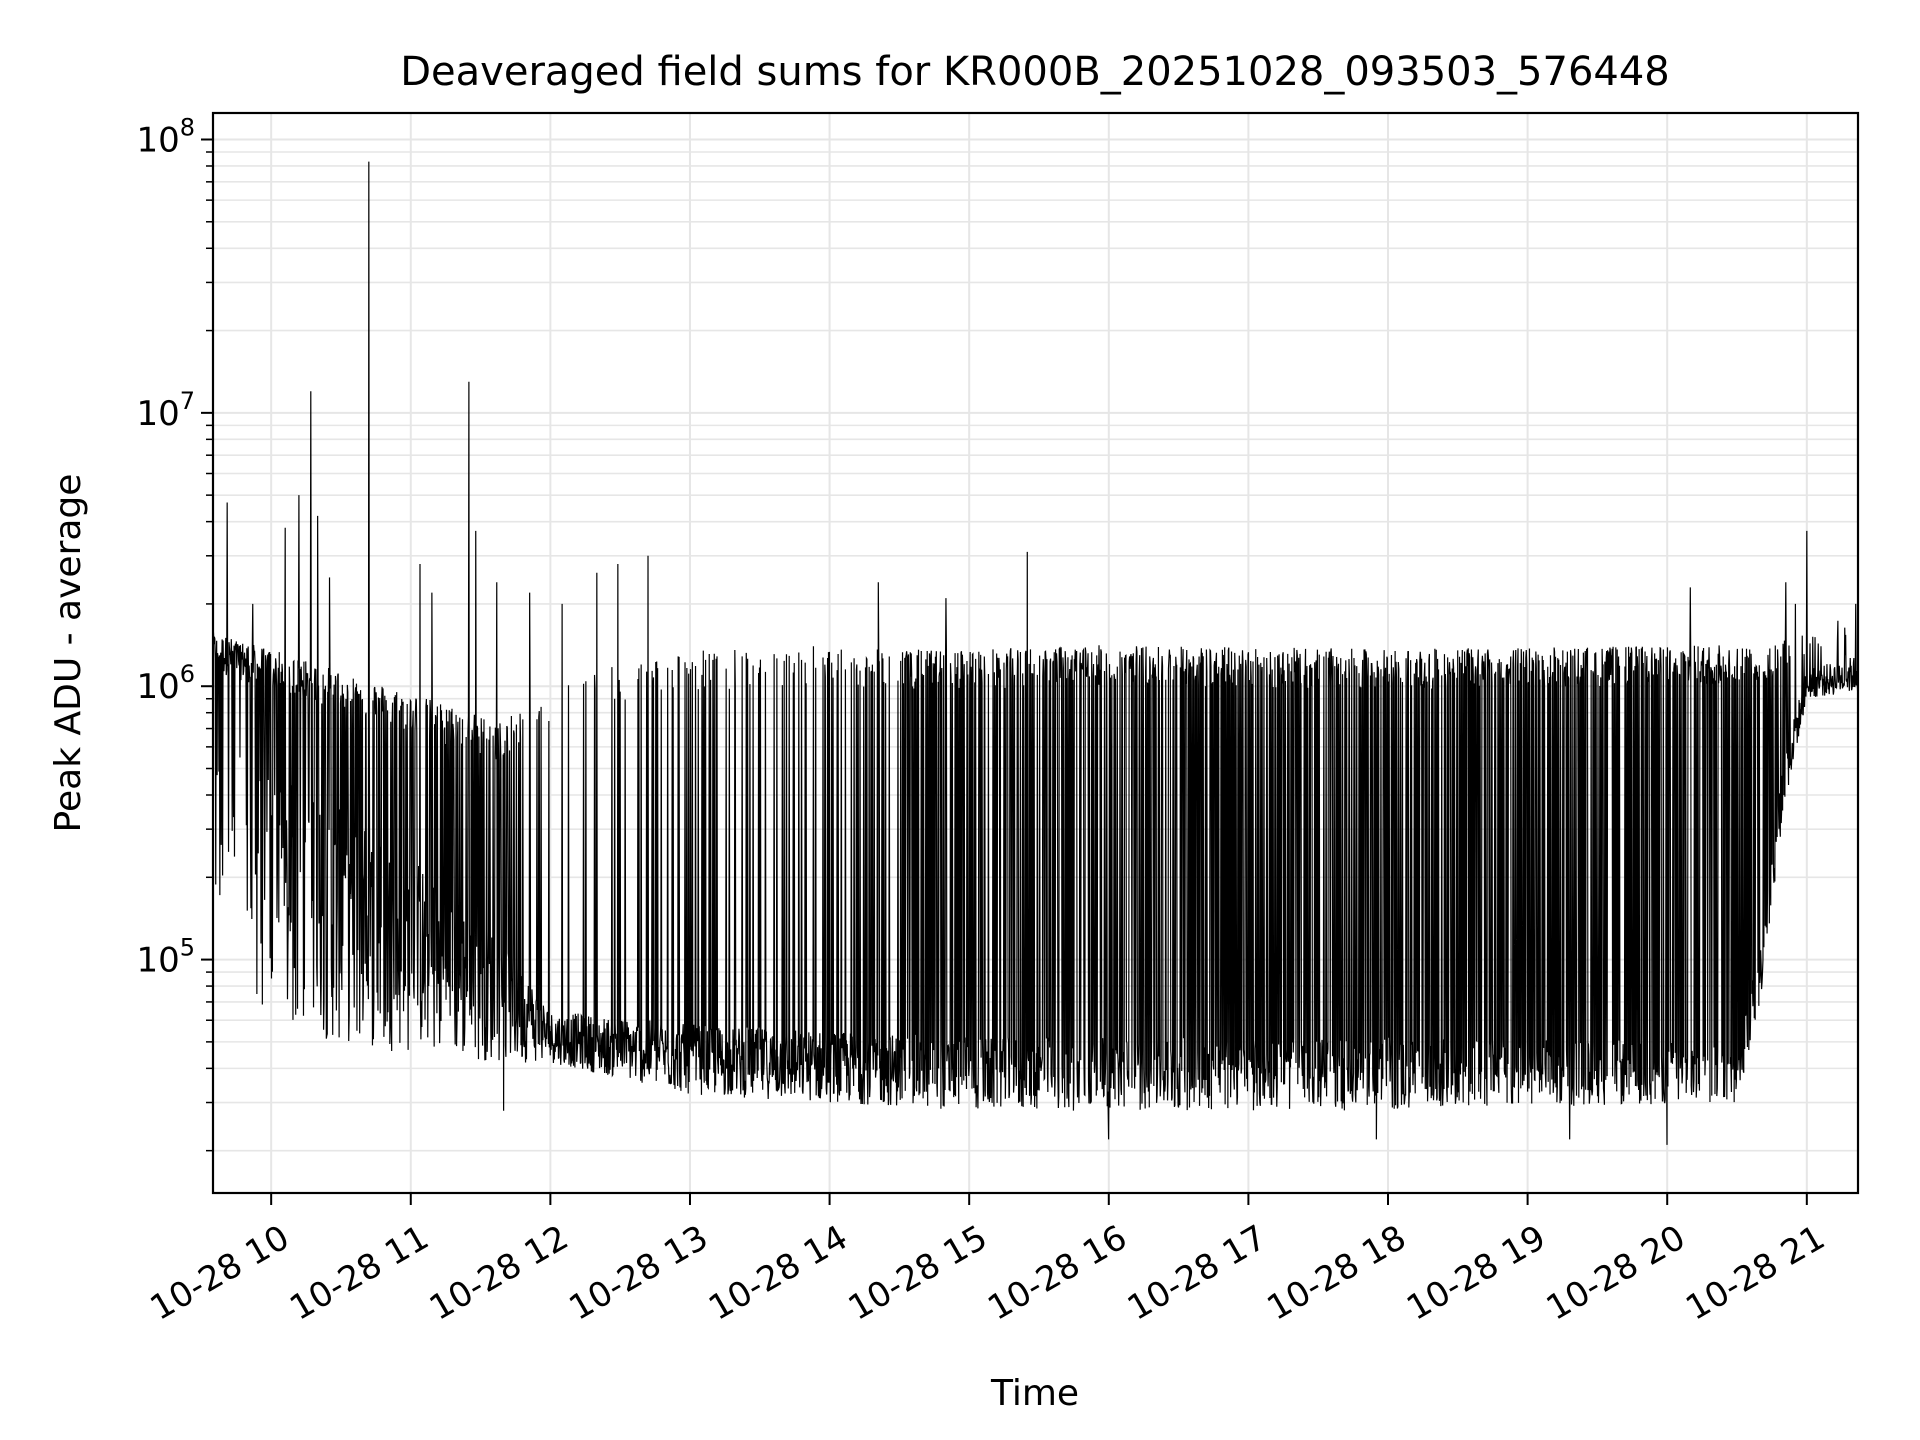  I want to click on y-tick-label: 10⁷, so click(165, 410).